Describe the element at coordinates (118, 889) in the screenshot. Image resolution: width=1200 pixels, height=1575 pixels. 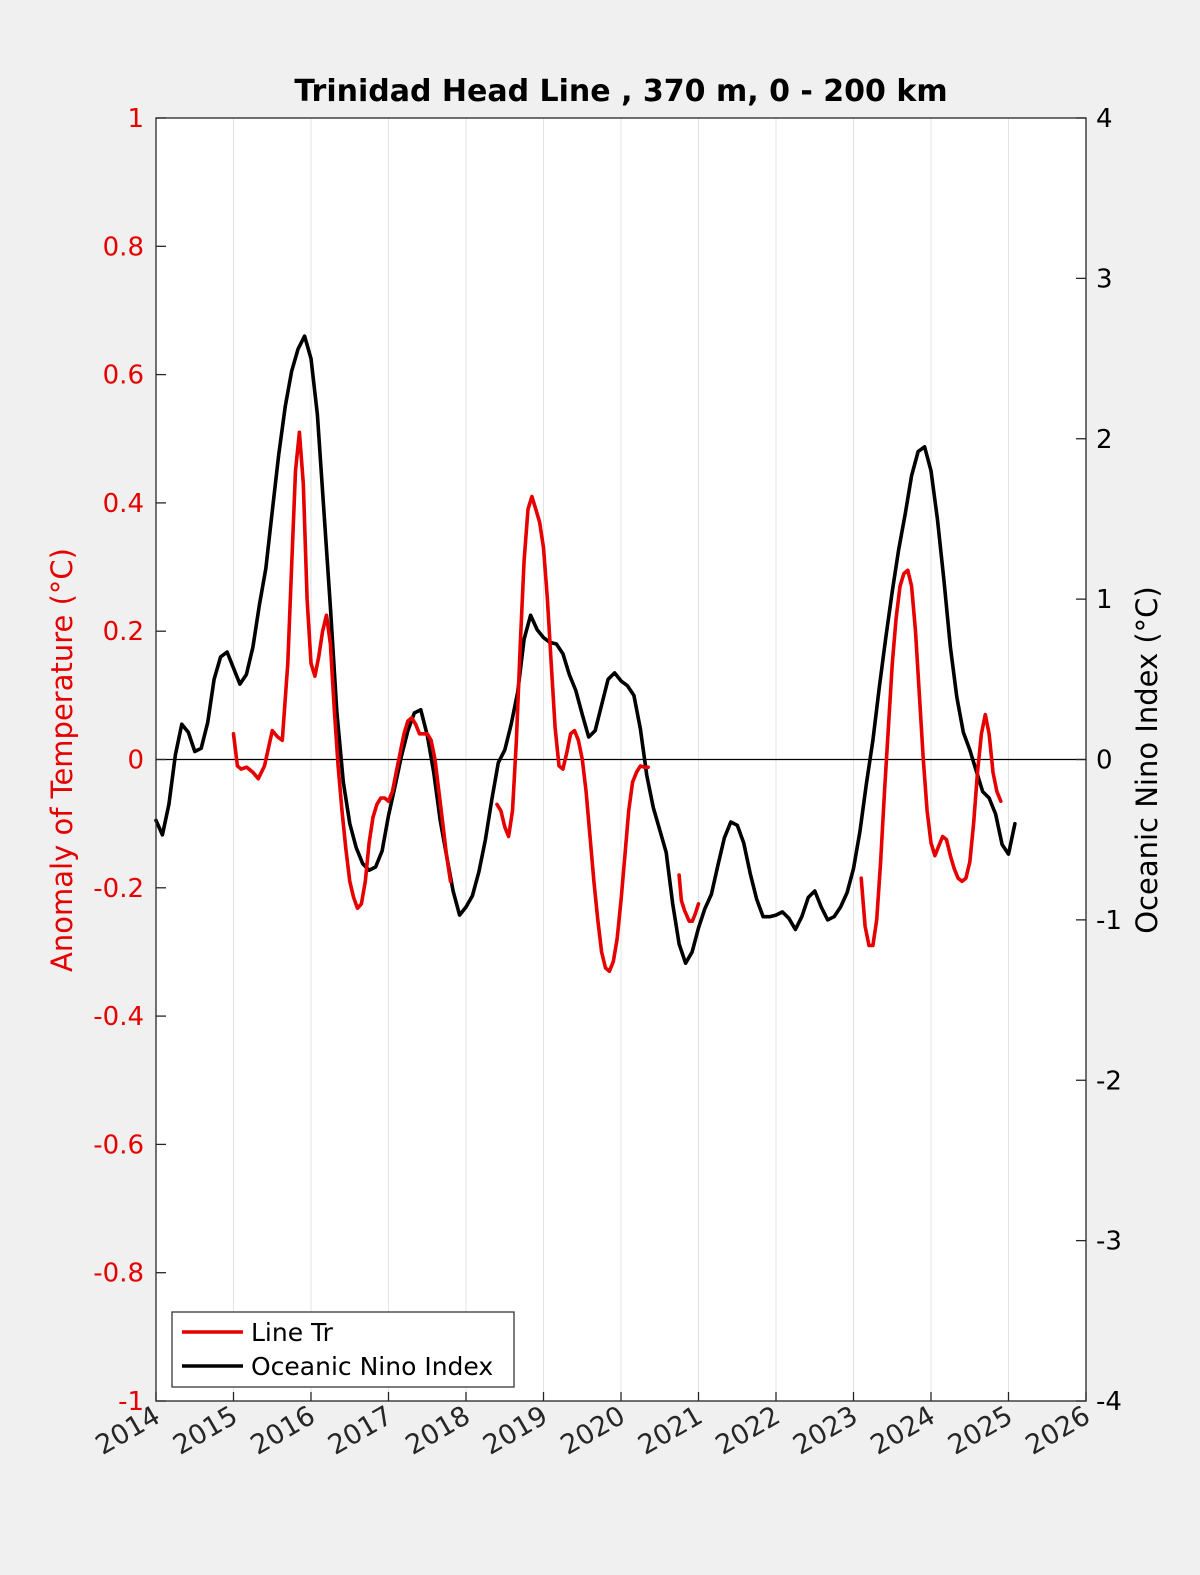
I see `left-tick-label: -0.2` at that location.